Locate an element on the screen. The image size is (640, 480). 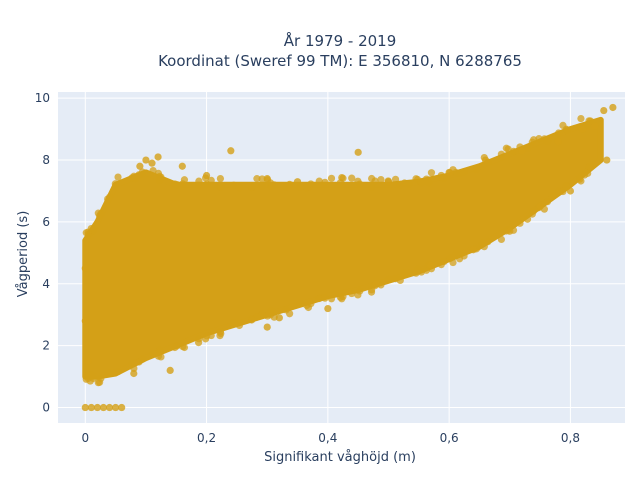
x-tick-label: 0,6 is located at coordinates (449, 438).